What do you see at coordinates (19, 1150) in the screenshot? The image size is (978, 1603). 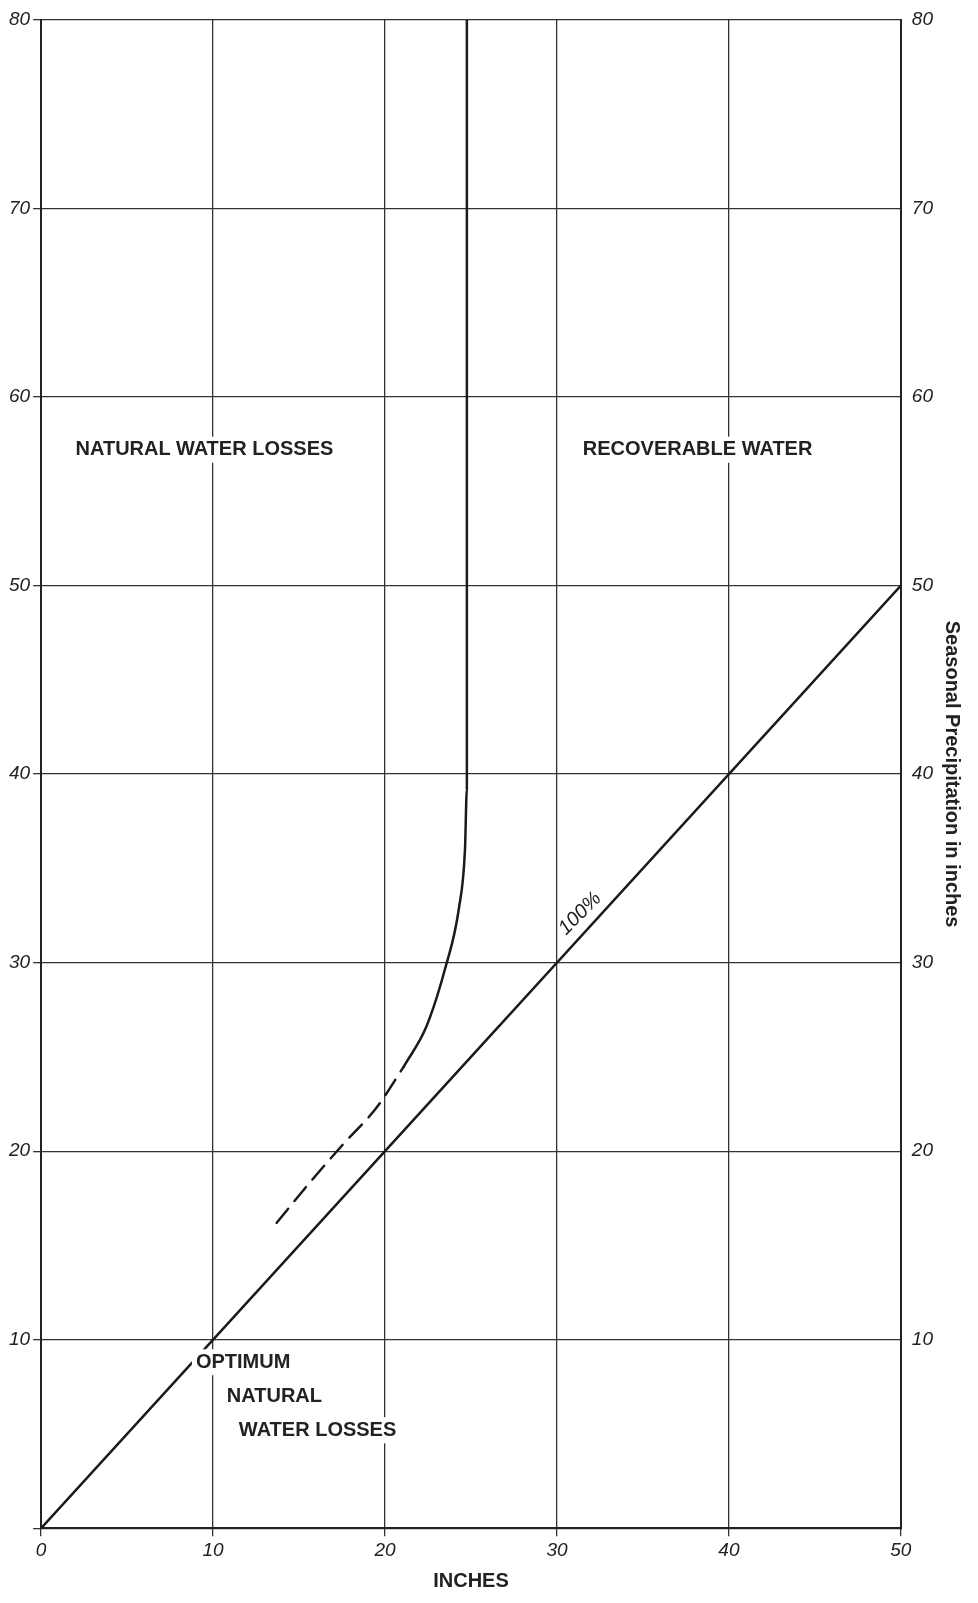 I see `y-tick-label: 20` at bounding box center [19, 1150].